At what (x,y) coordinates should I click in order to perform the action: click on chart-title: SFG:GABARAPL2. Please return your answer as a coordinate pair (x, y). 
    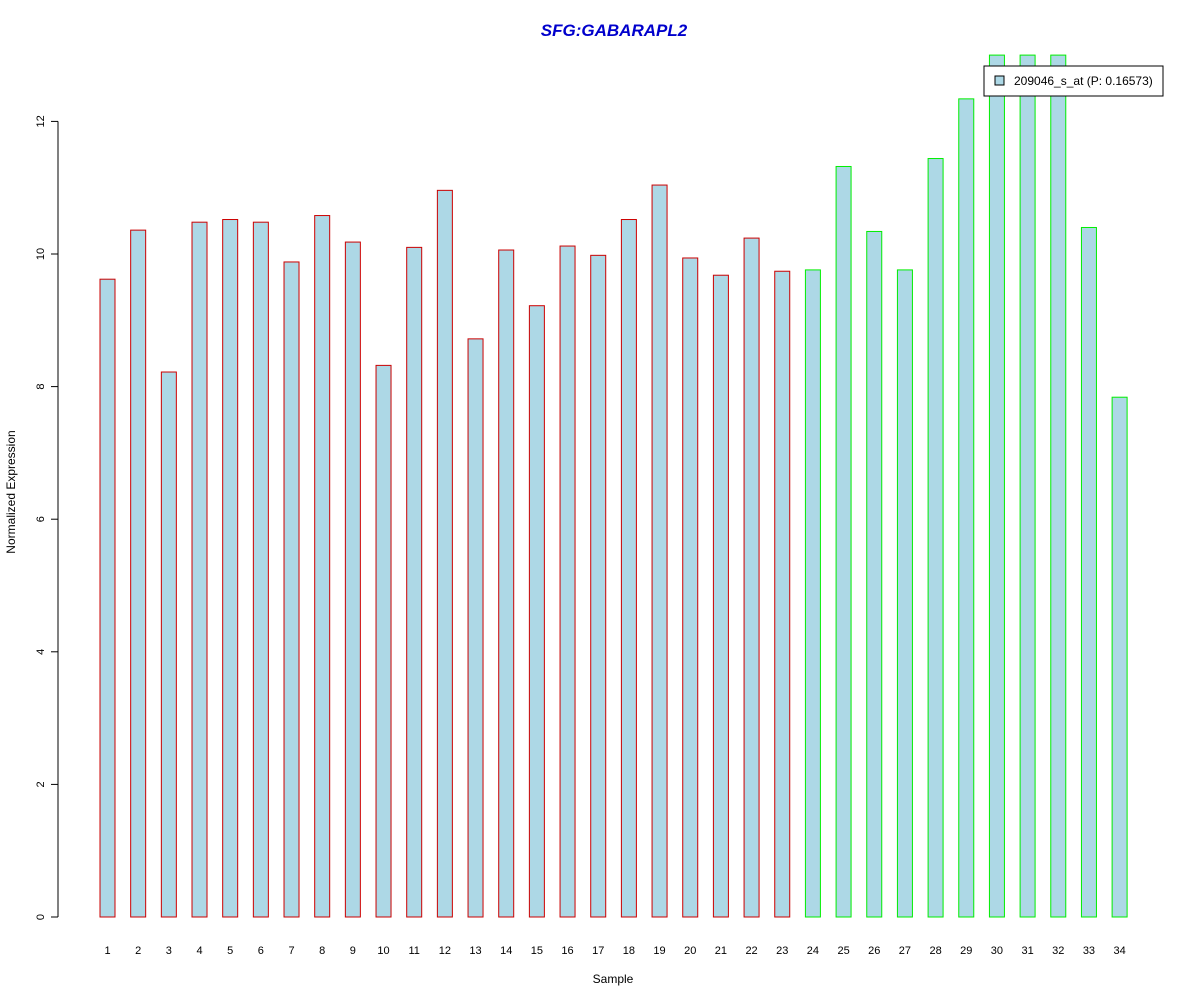
    Looking at the image, I should click on (614, 30).